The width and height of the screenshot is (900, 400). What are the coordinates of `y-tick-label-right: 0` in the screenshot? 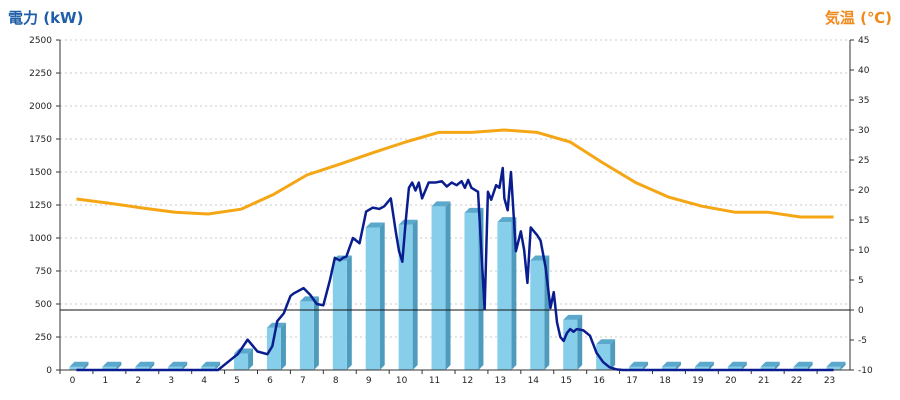 It's located at (861, 311).